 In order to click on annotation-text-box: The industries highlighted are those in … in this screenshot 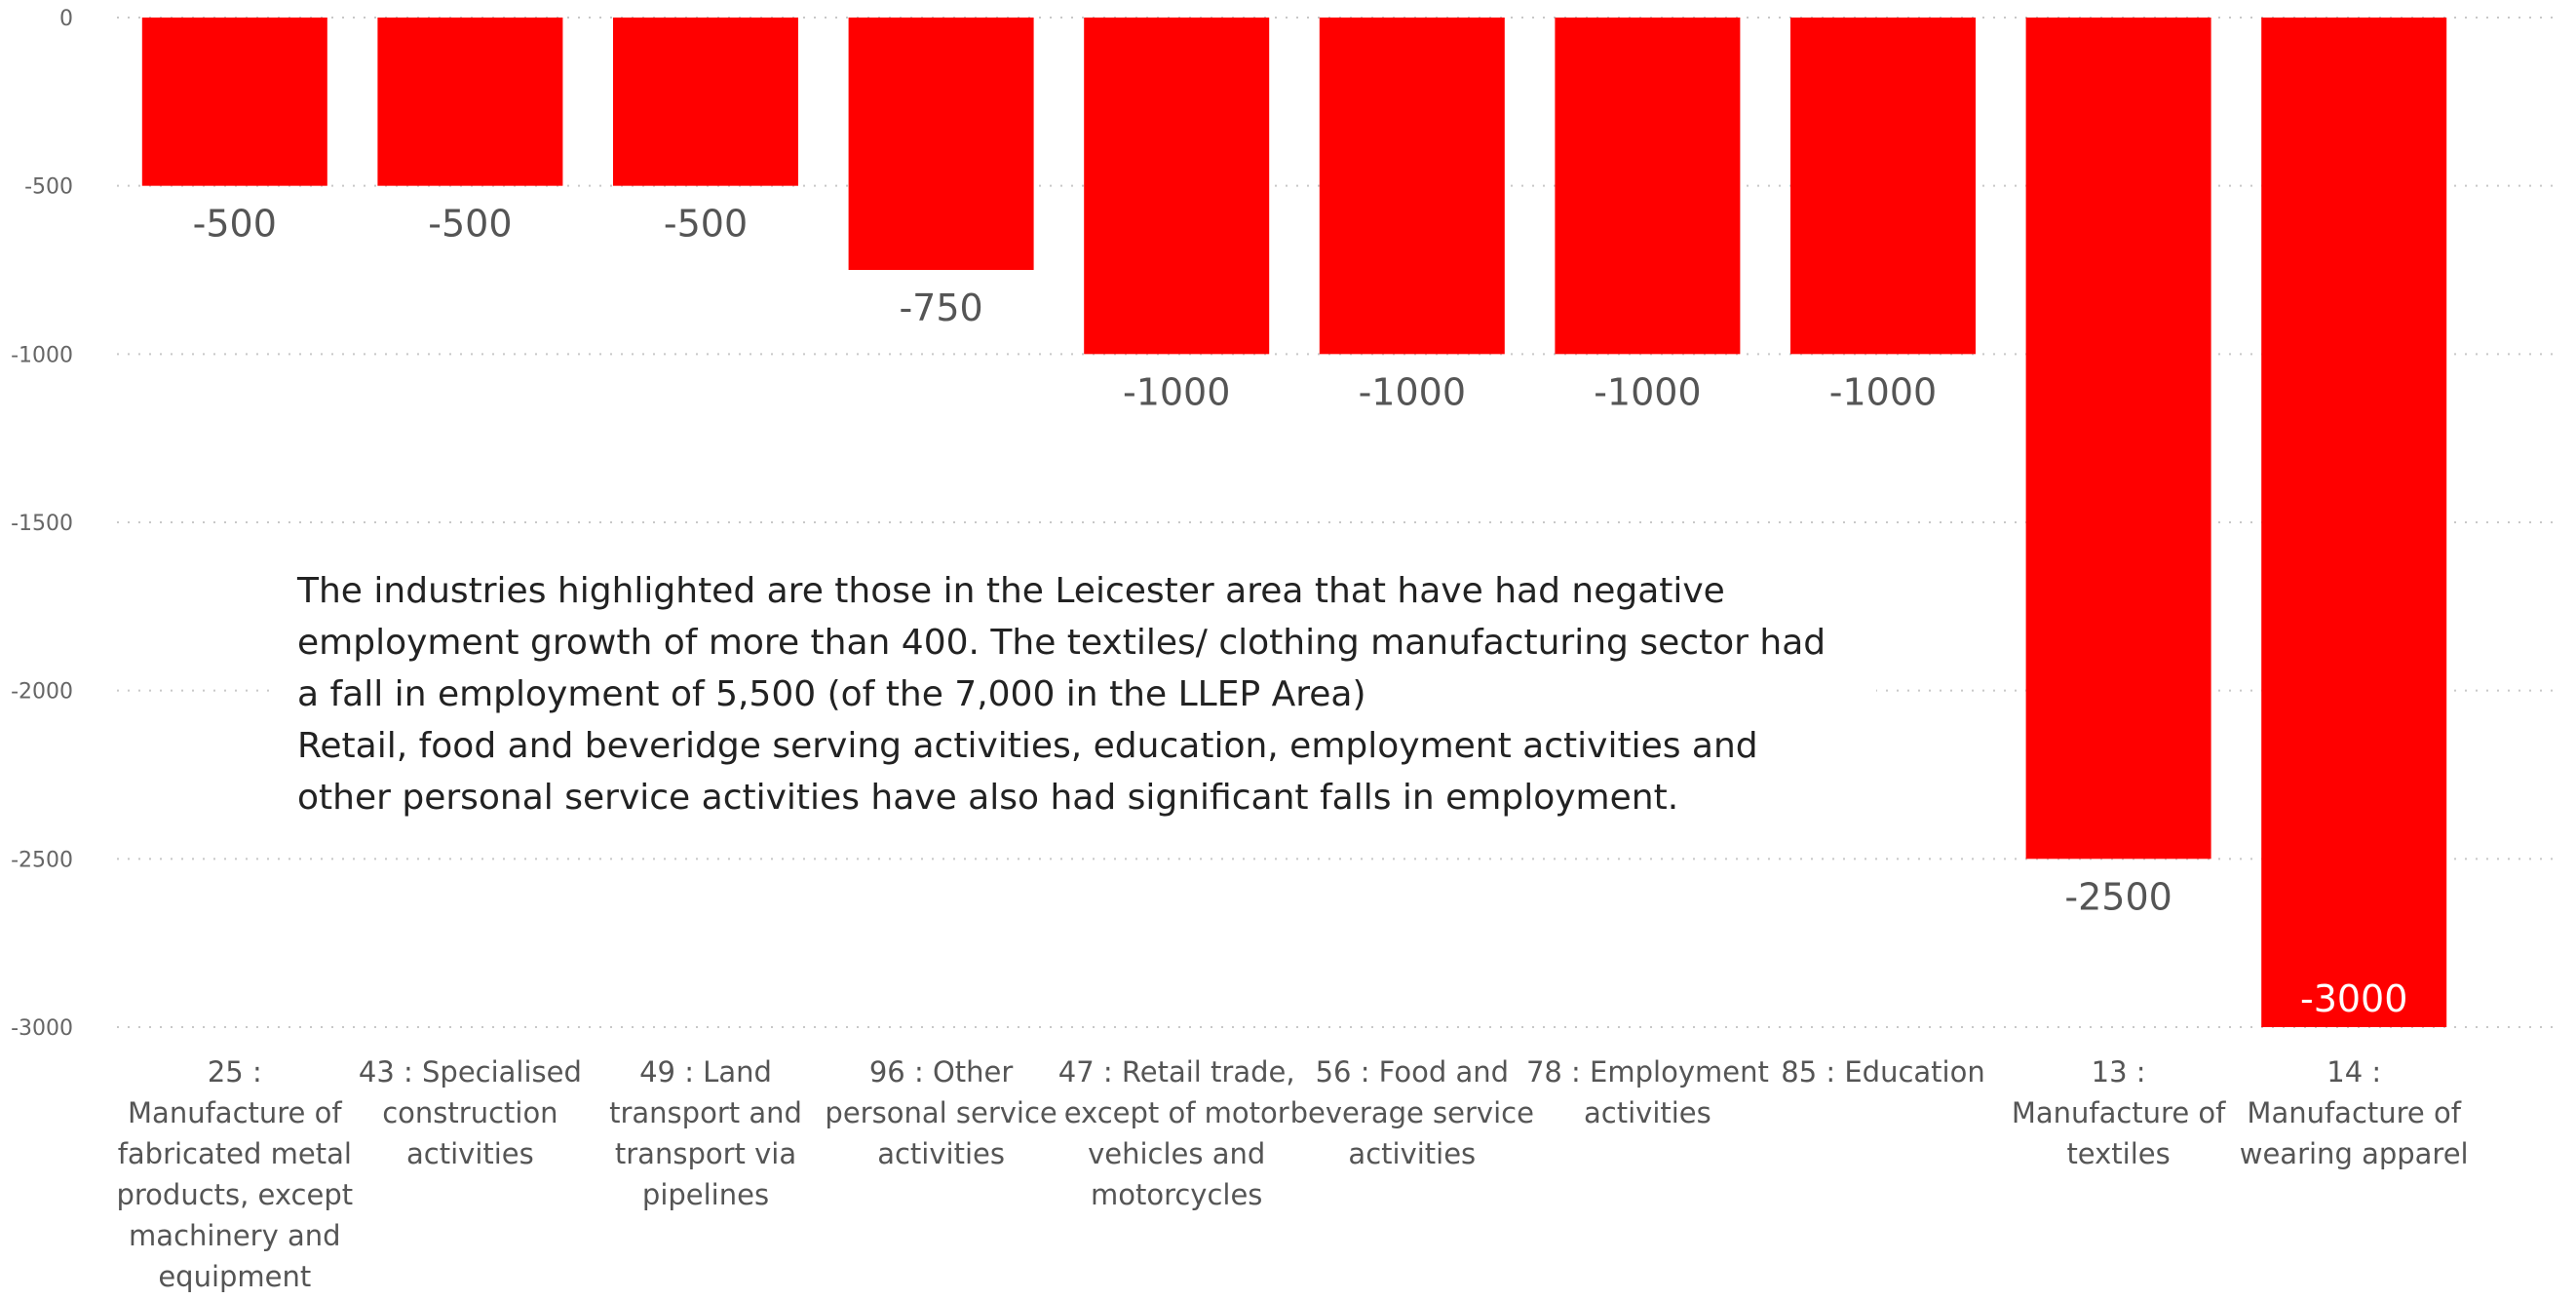, I will do `click(1077, 694)`.